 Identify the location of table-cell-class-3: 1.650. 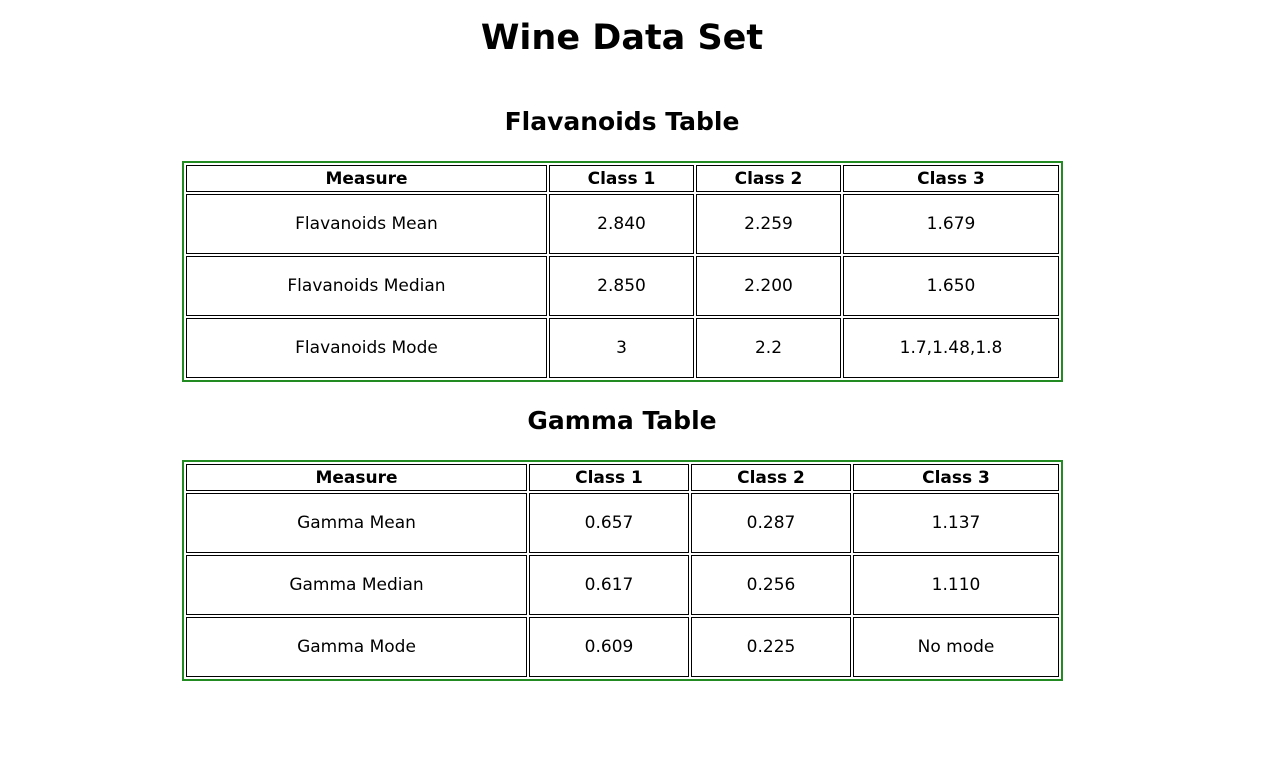
(951, 286).